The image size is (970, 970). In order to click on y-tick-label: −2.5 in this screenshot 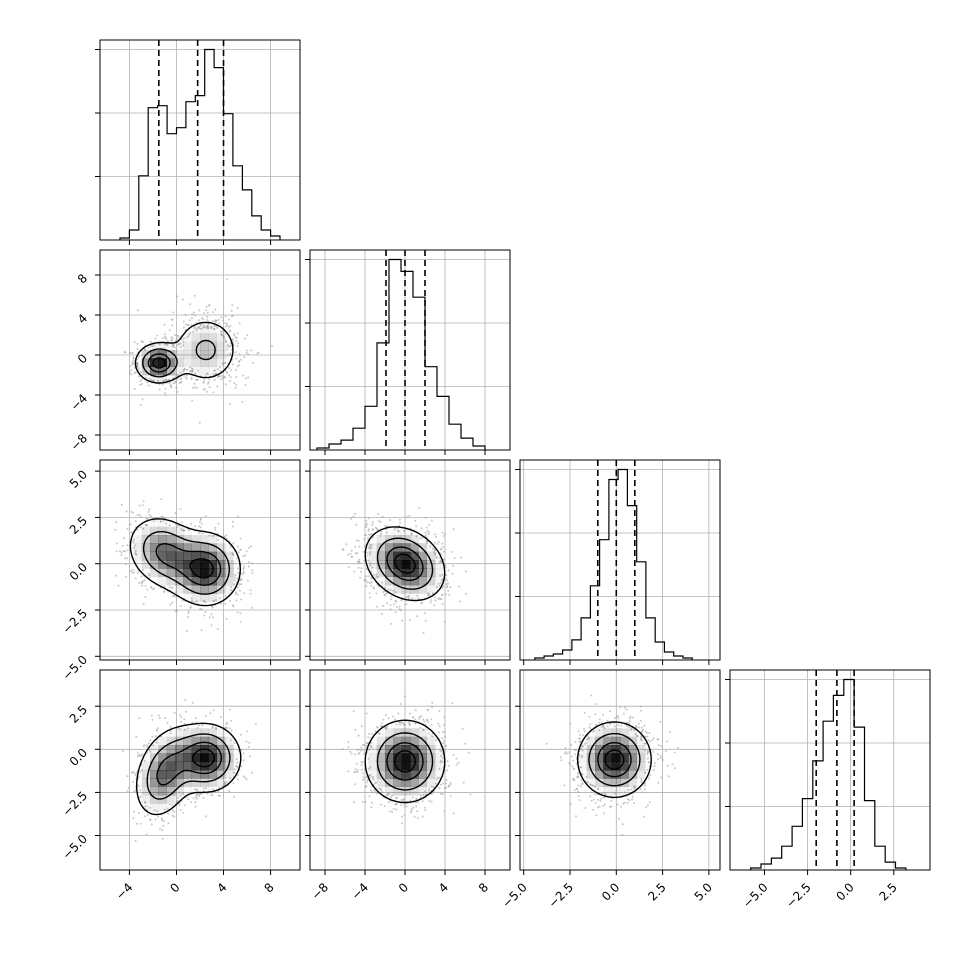, I will do `click(75, 621)`.